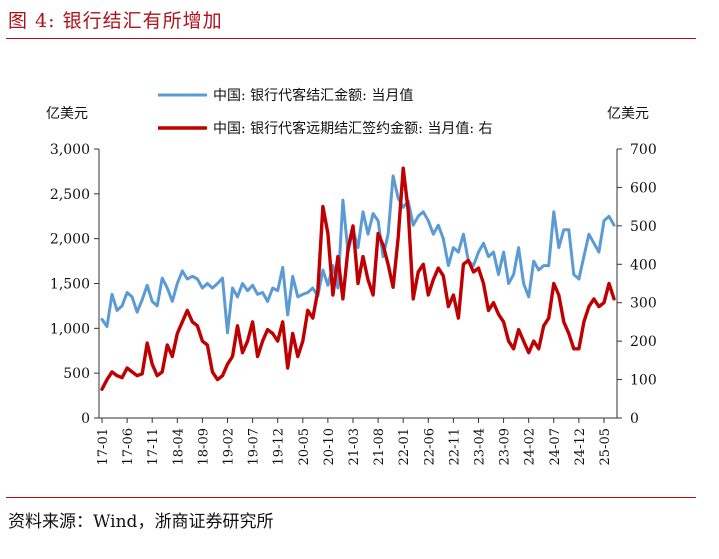 Image resolution: width=719 pixels, height=559 pixels. Describe the element at coordinates (379, 446) in the screenshot. I see `x-tick-label: 21-08` at that location.